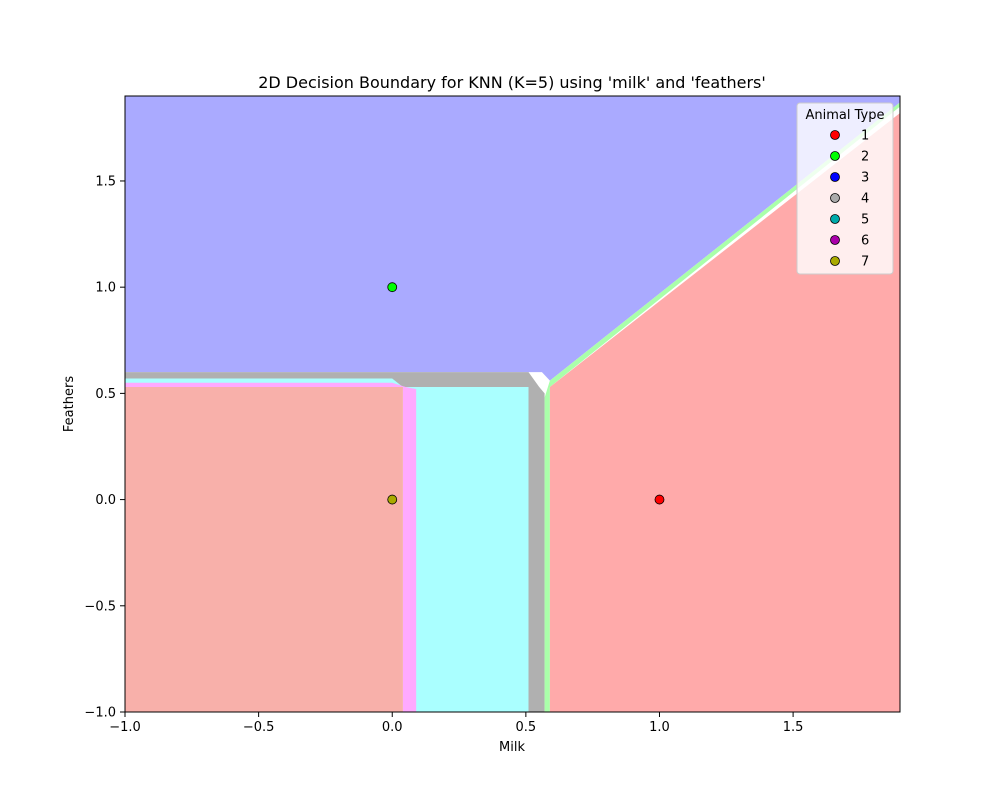  What do you see at coordinates (865, 199) in the screenshot?
I see `legend-label-4: 4` at bounding box center [865, 199].